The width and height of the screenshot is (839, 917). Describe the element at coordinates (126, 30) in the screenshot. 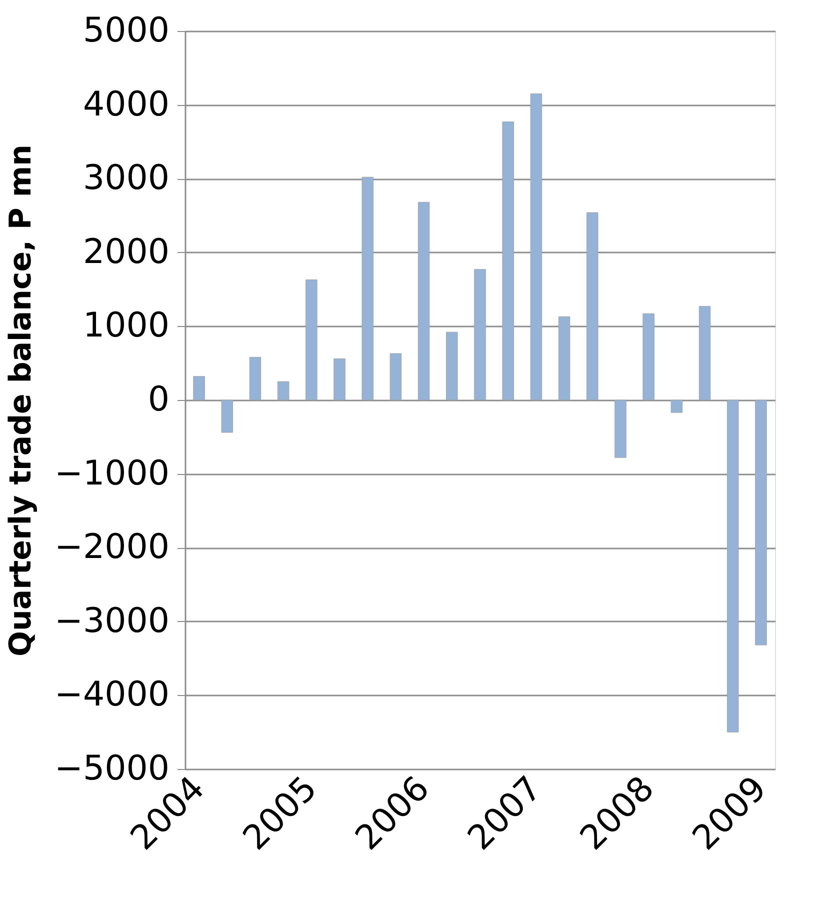

I see `y-tick-label: 5000` at that location.